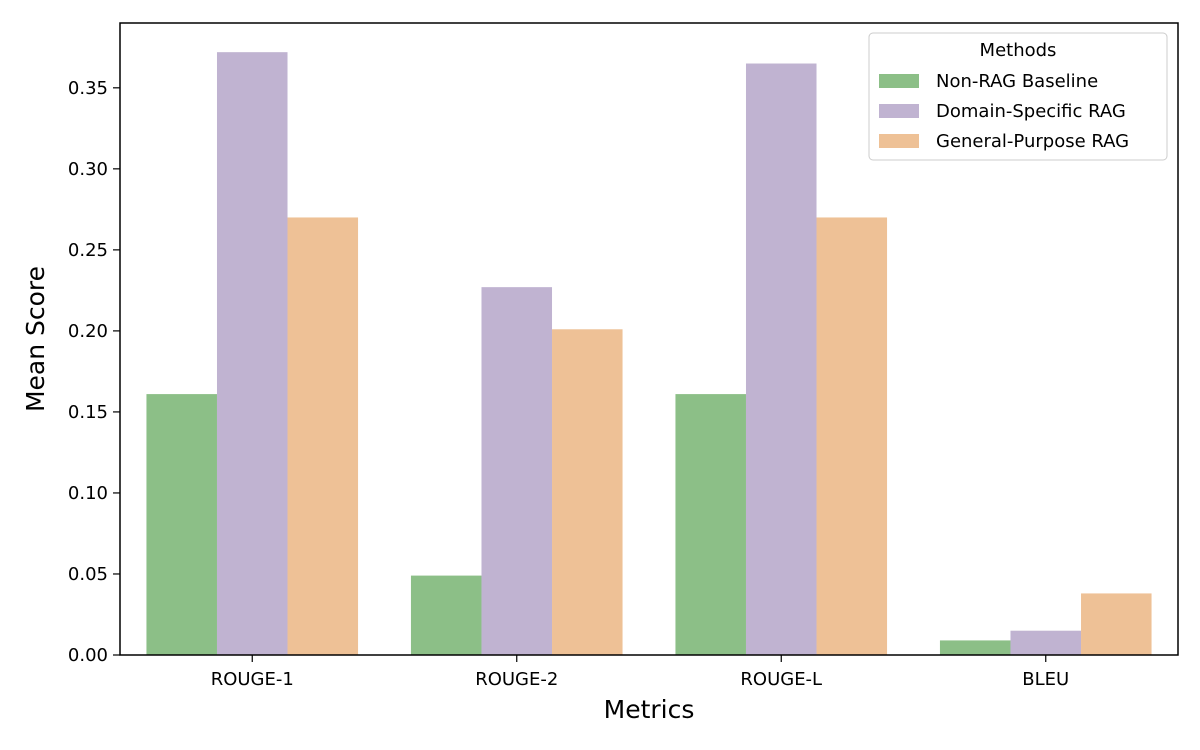  I want to click on x-tick-label: ROUGE-2, so click(516, 679).